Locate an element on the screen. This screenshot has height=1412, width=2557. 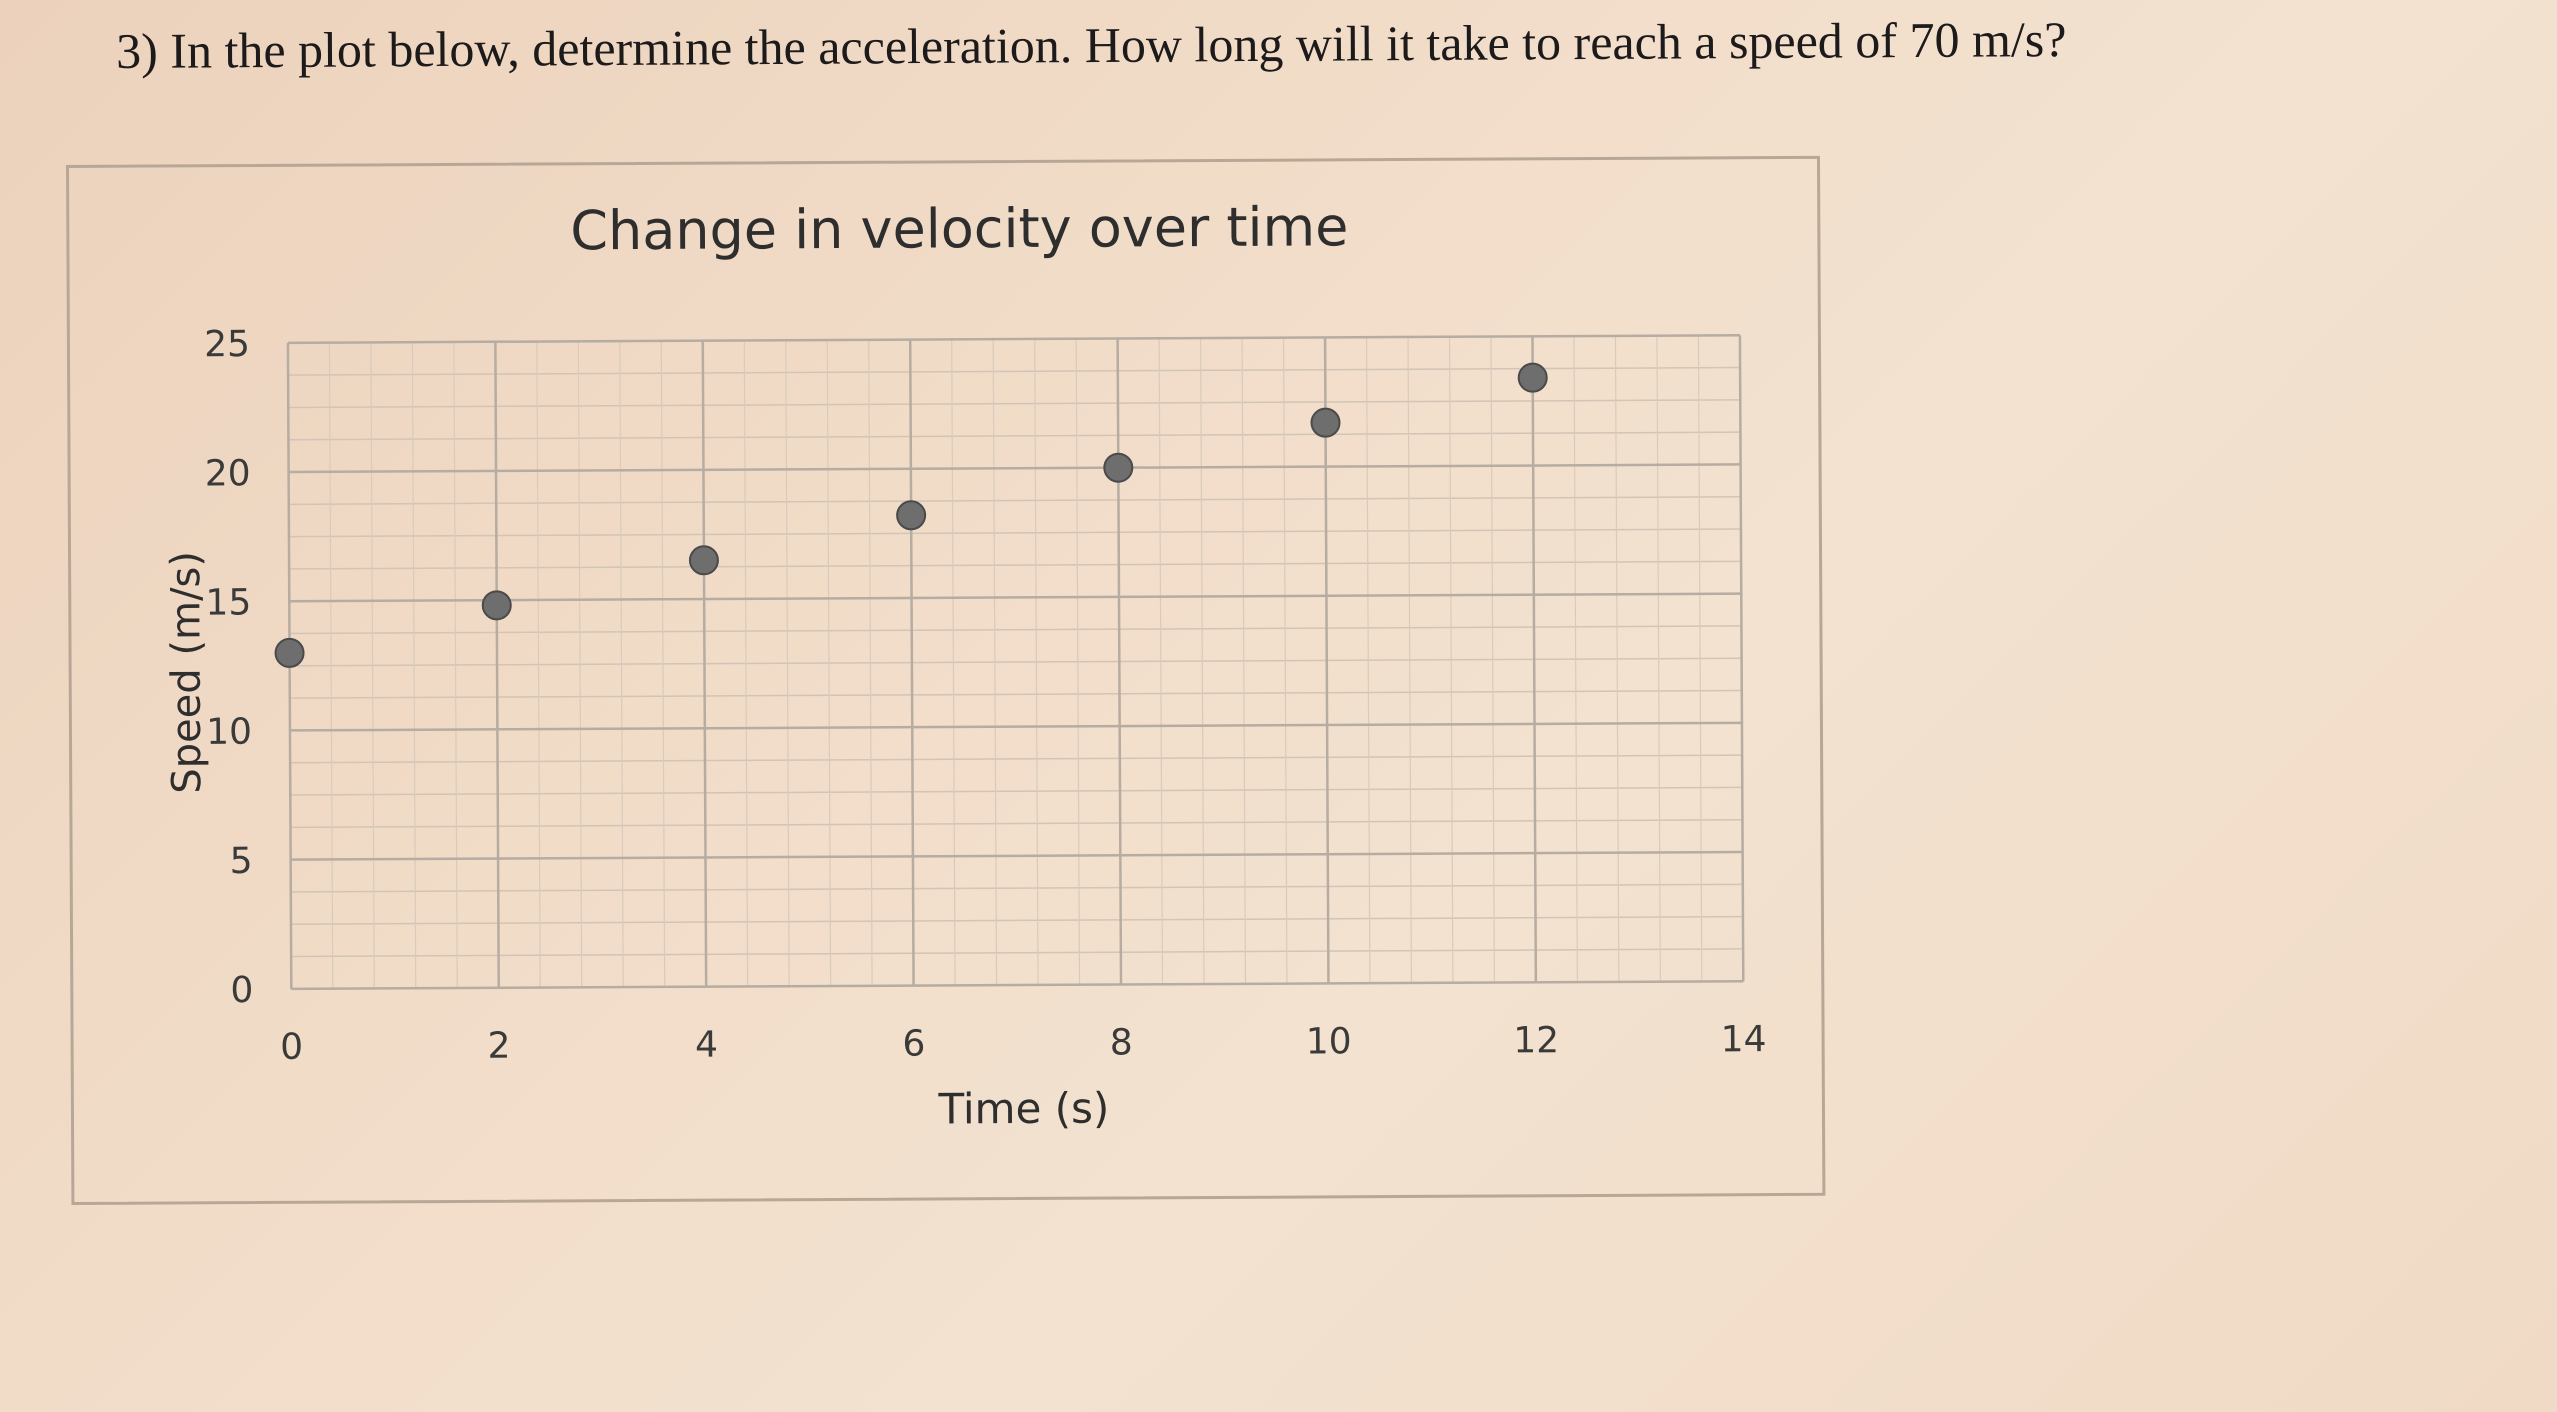
y-tick-label: 15 is located at coordinates (228, 602).